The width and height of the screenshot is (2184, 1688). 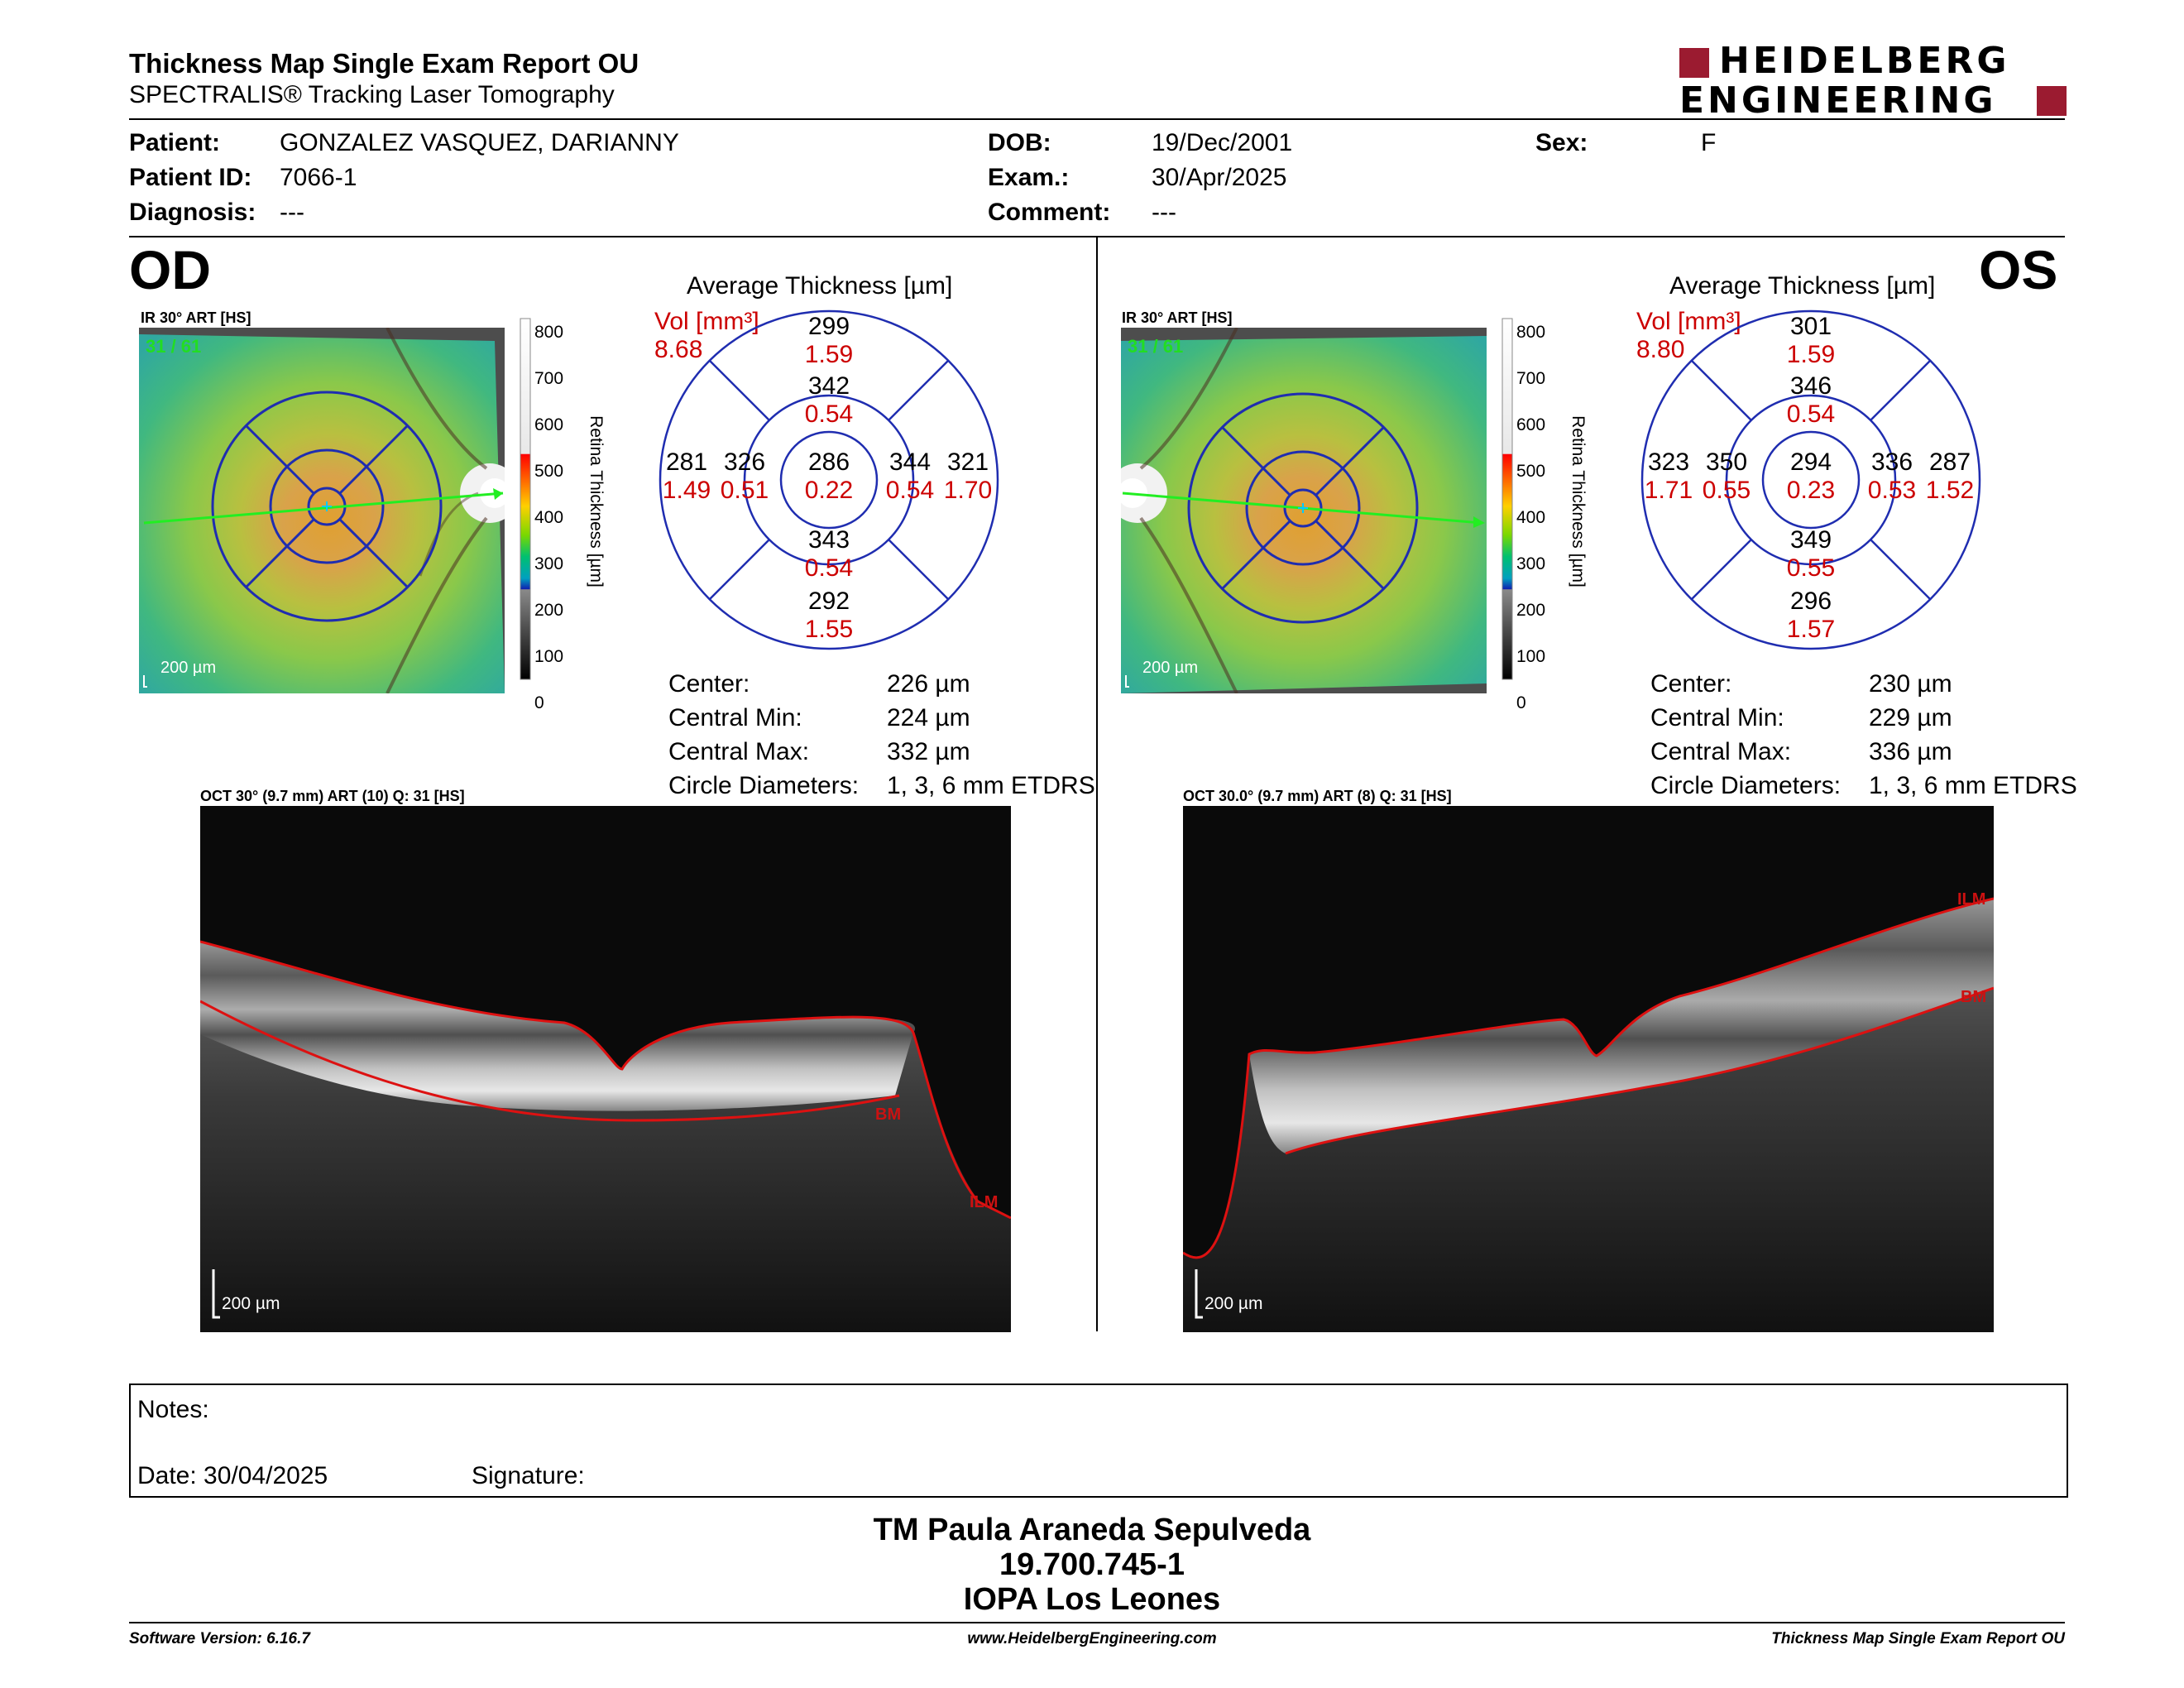 What do you see at coordinates (1303, 508) in the screenshot?
I see `os-etdrs-grid-overlay` at bounding box center [1303, 508].